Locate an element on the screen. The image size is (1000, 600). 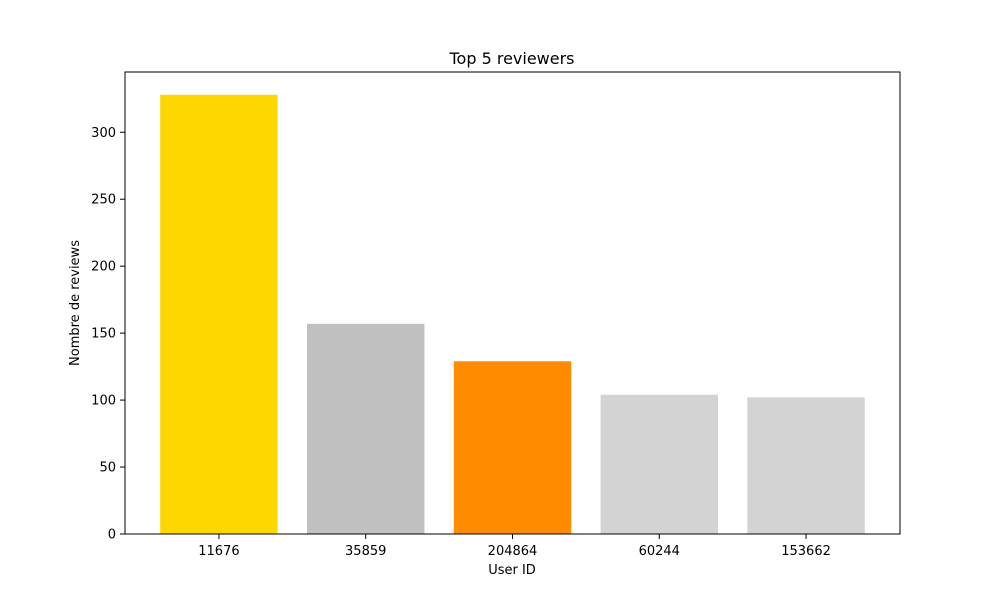
x-tick-label: 35859 is located at coordinates (365, 551).